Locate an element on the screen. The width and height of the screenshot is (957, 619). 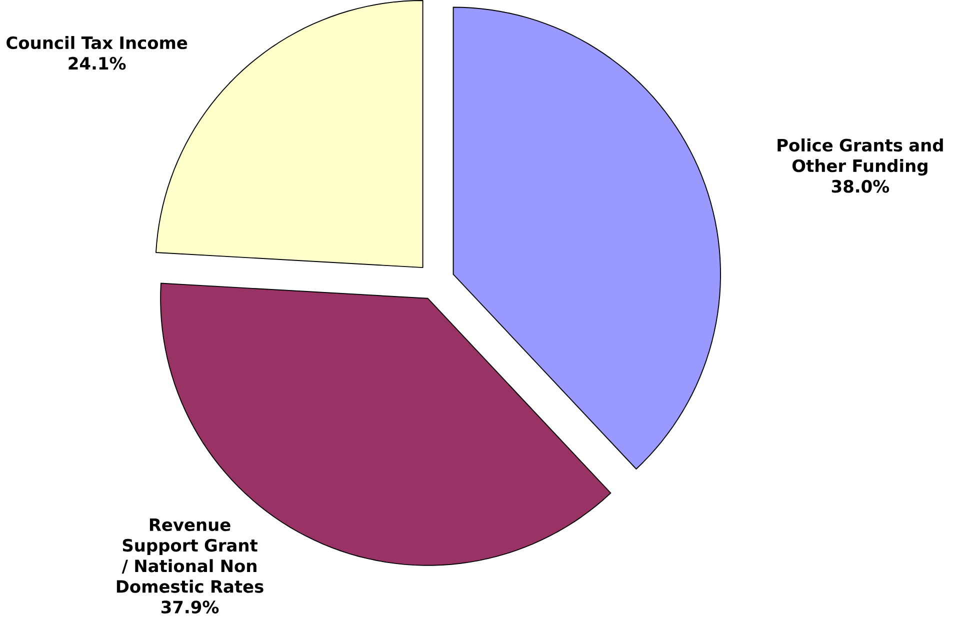
slice-label: Revenue Support Grant / National Non Domestic Rates is located at coordinates (190, 555).